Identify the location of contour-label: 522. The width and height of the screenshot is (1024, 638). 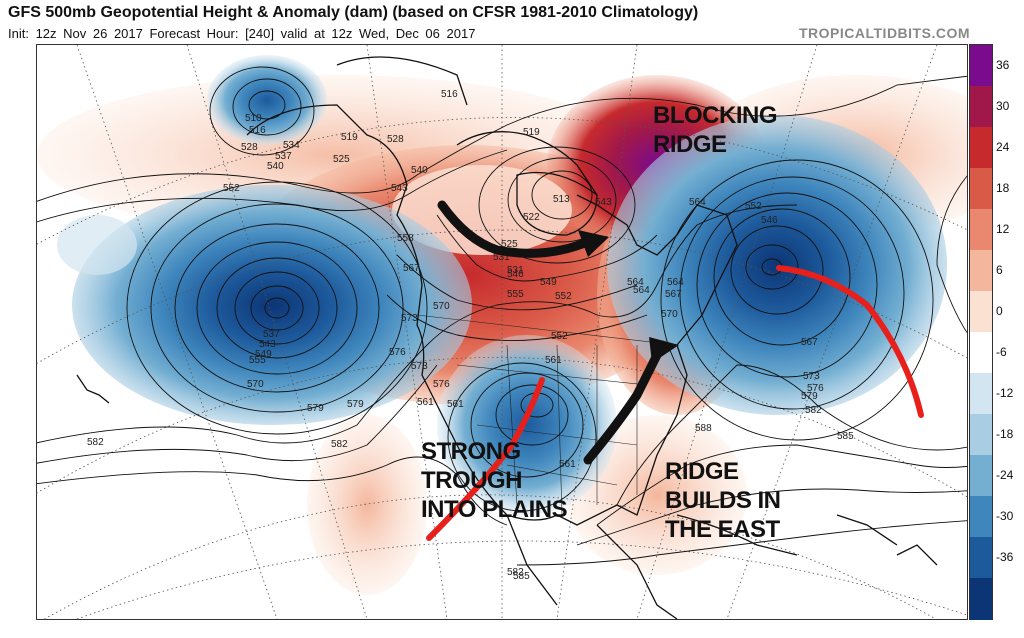
(531, 217).